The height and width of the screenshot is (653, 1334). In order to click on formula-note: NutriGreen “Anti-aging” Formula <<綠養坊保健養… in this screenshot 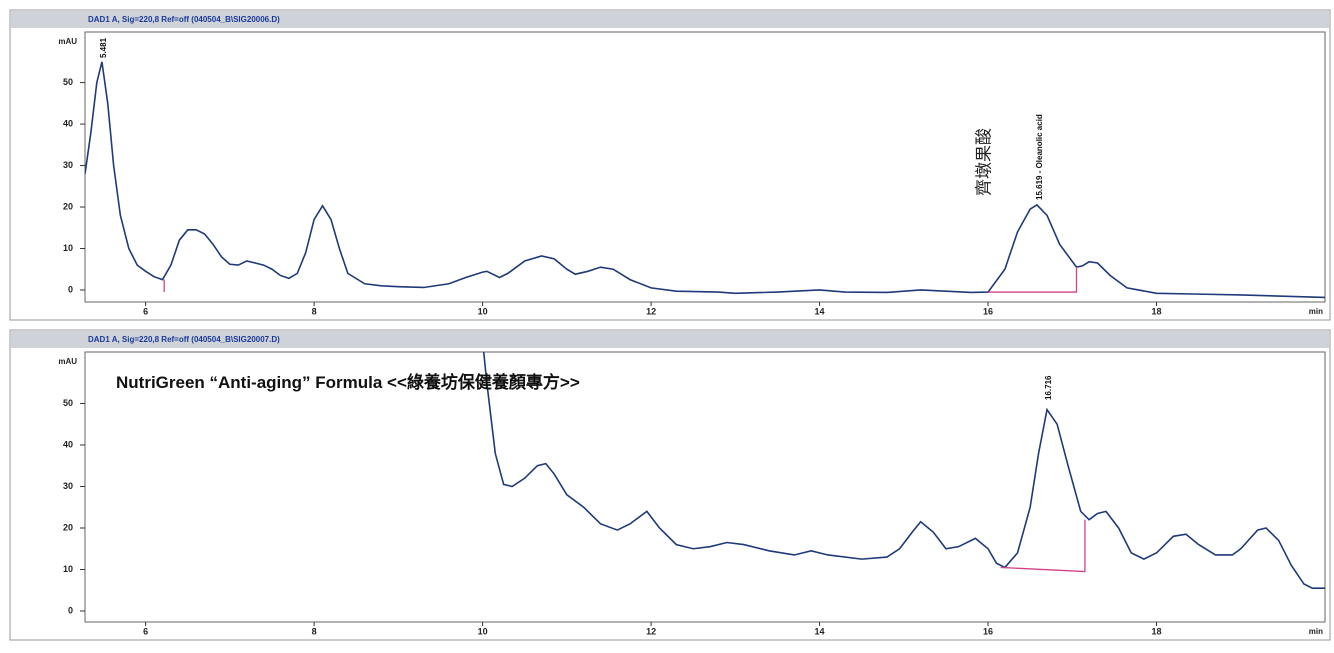, I will do `click(348, 382)`.